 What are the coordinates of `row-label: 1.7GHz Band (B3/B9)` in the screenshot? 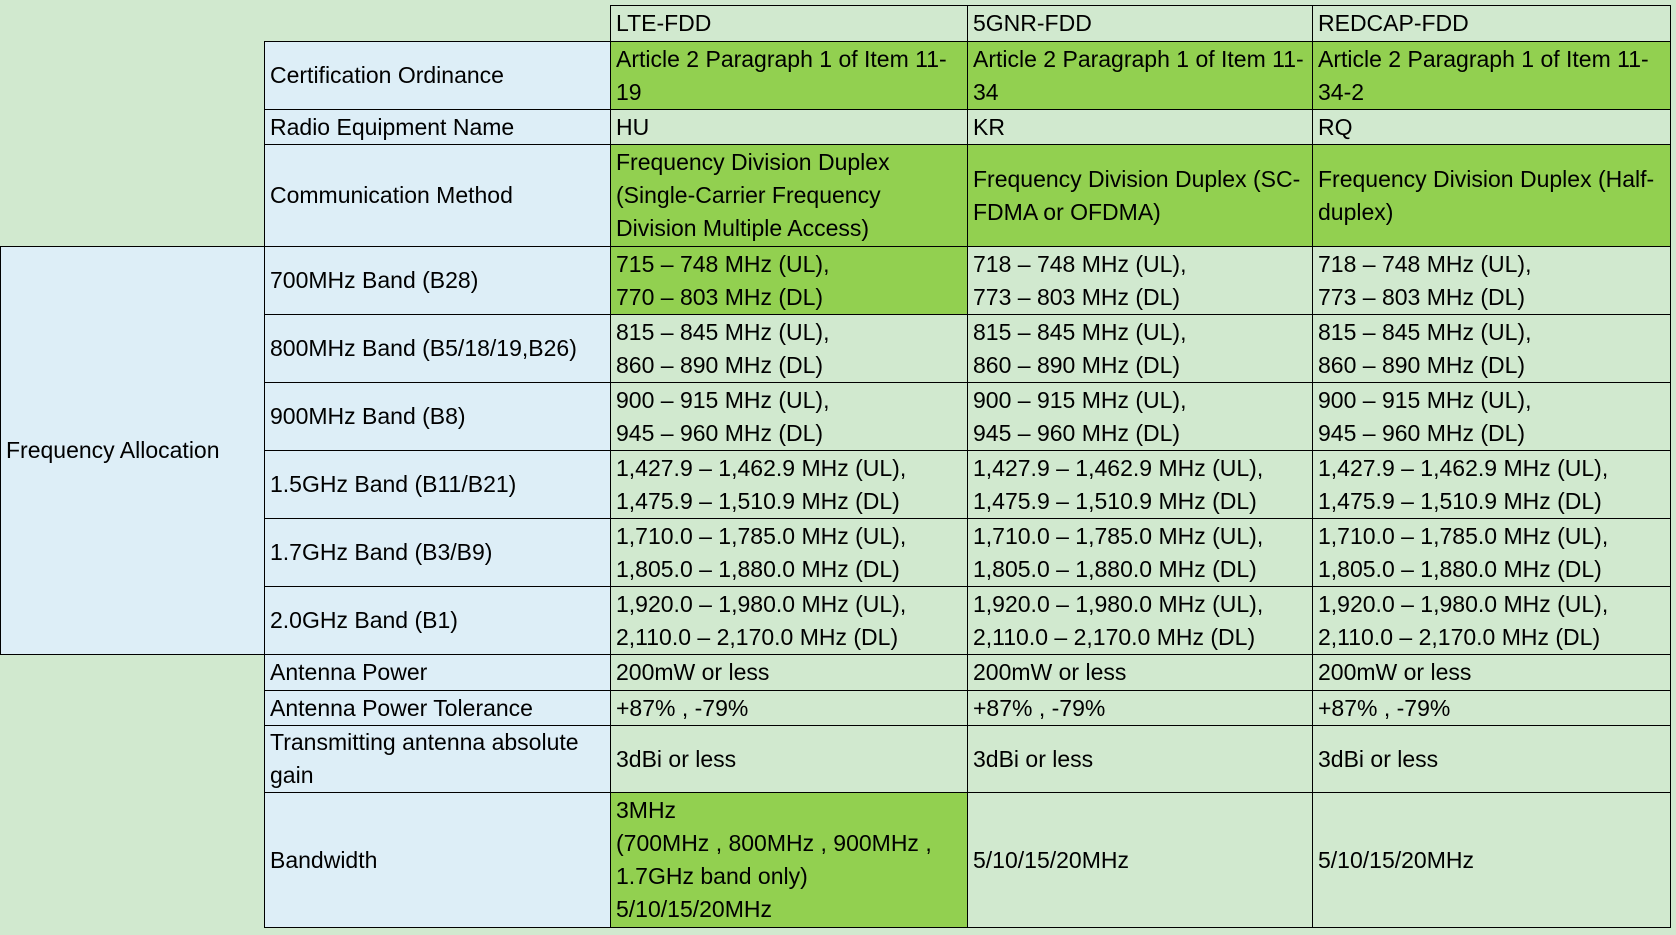 It's located at (437, 552).